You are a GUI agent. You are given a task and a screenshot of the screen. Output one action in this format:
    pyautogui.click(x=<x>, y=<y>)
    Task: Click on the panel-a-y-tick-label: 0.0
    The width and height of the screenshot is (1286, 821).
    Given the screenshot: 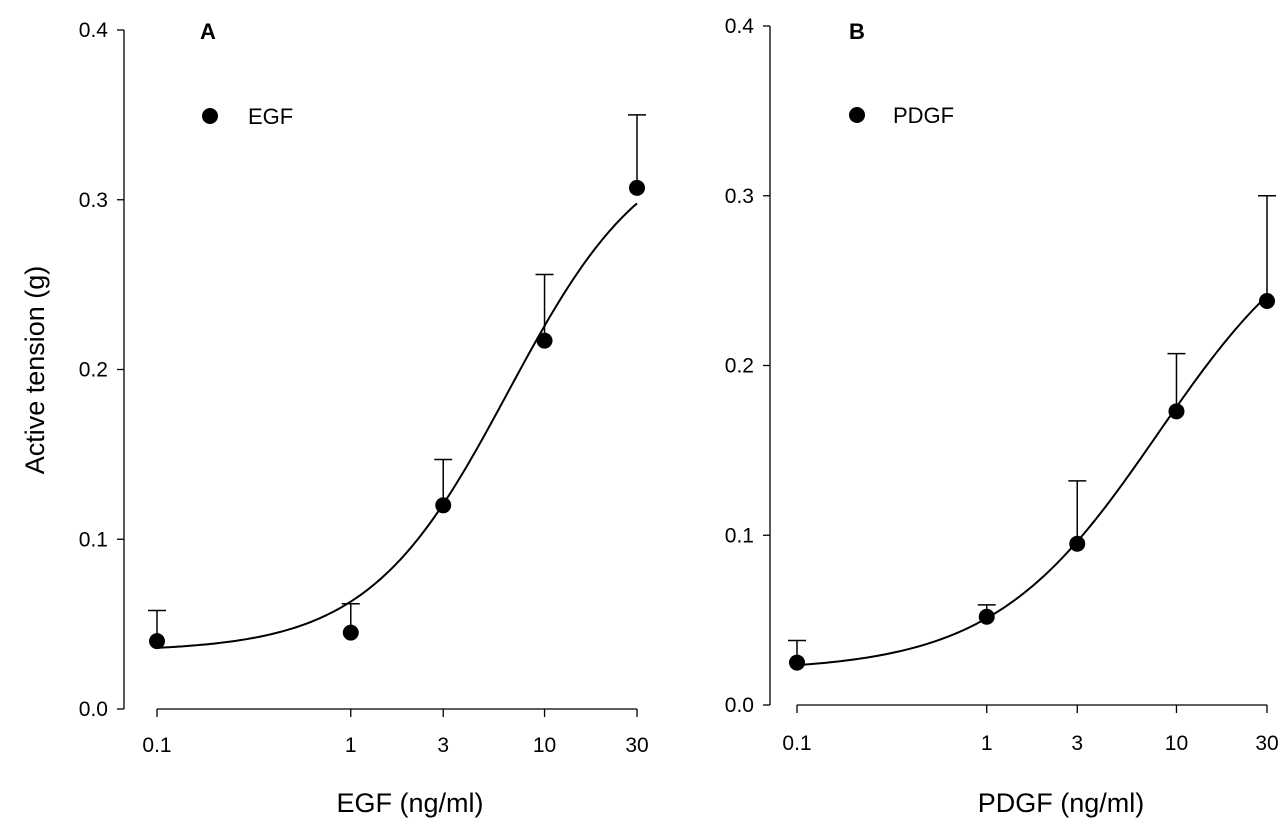 What is the action you would take?
    pyautogui.click(x=93, y=709)
    